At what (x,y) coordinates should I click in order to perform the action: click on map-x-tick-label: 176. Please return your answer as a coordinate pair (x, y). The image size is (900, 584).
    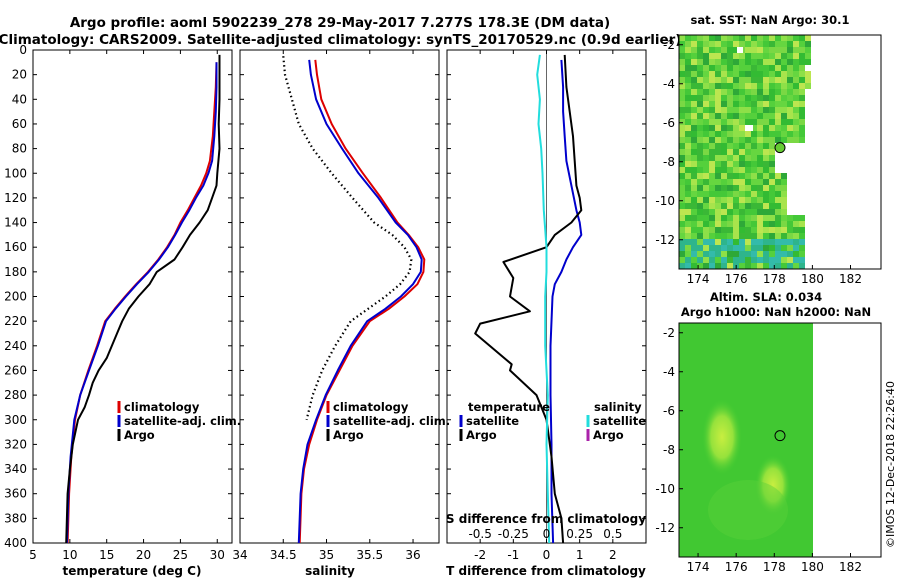
    Looking at the image, I should click on (736, 279).